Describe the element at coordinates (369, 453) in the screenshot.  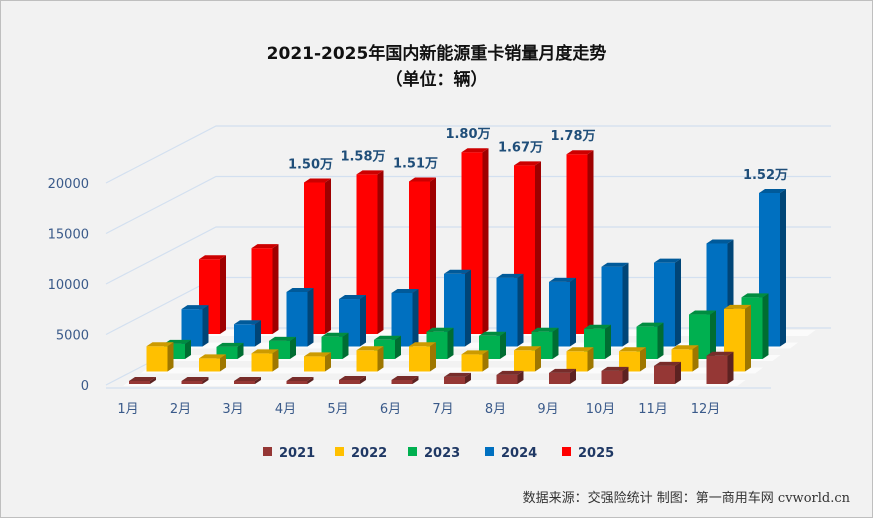
I see `legend-label-2022: 2022` at that location.